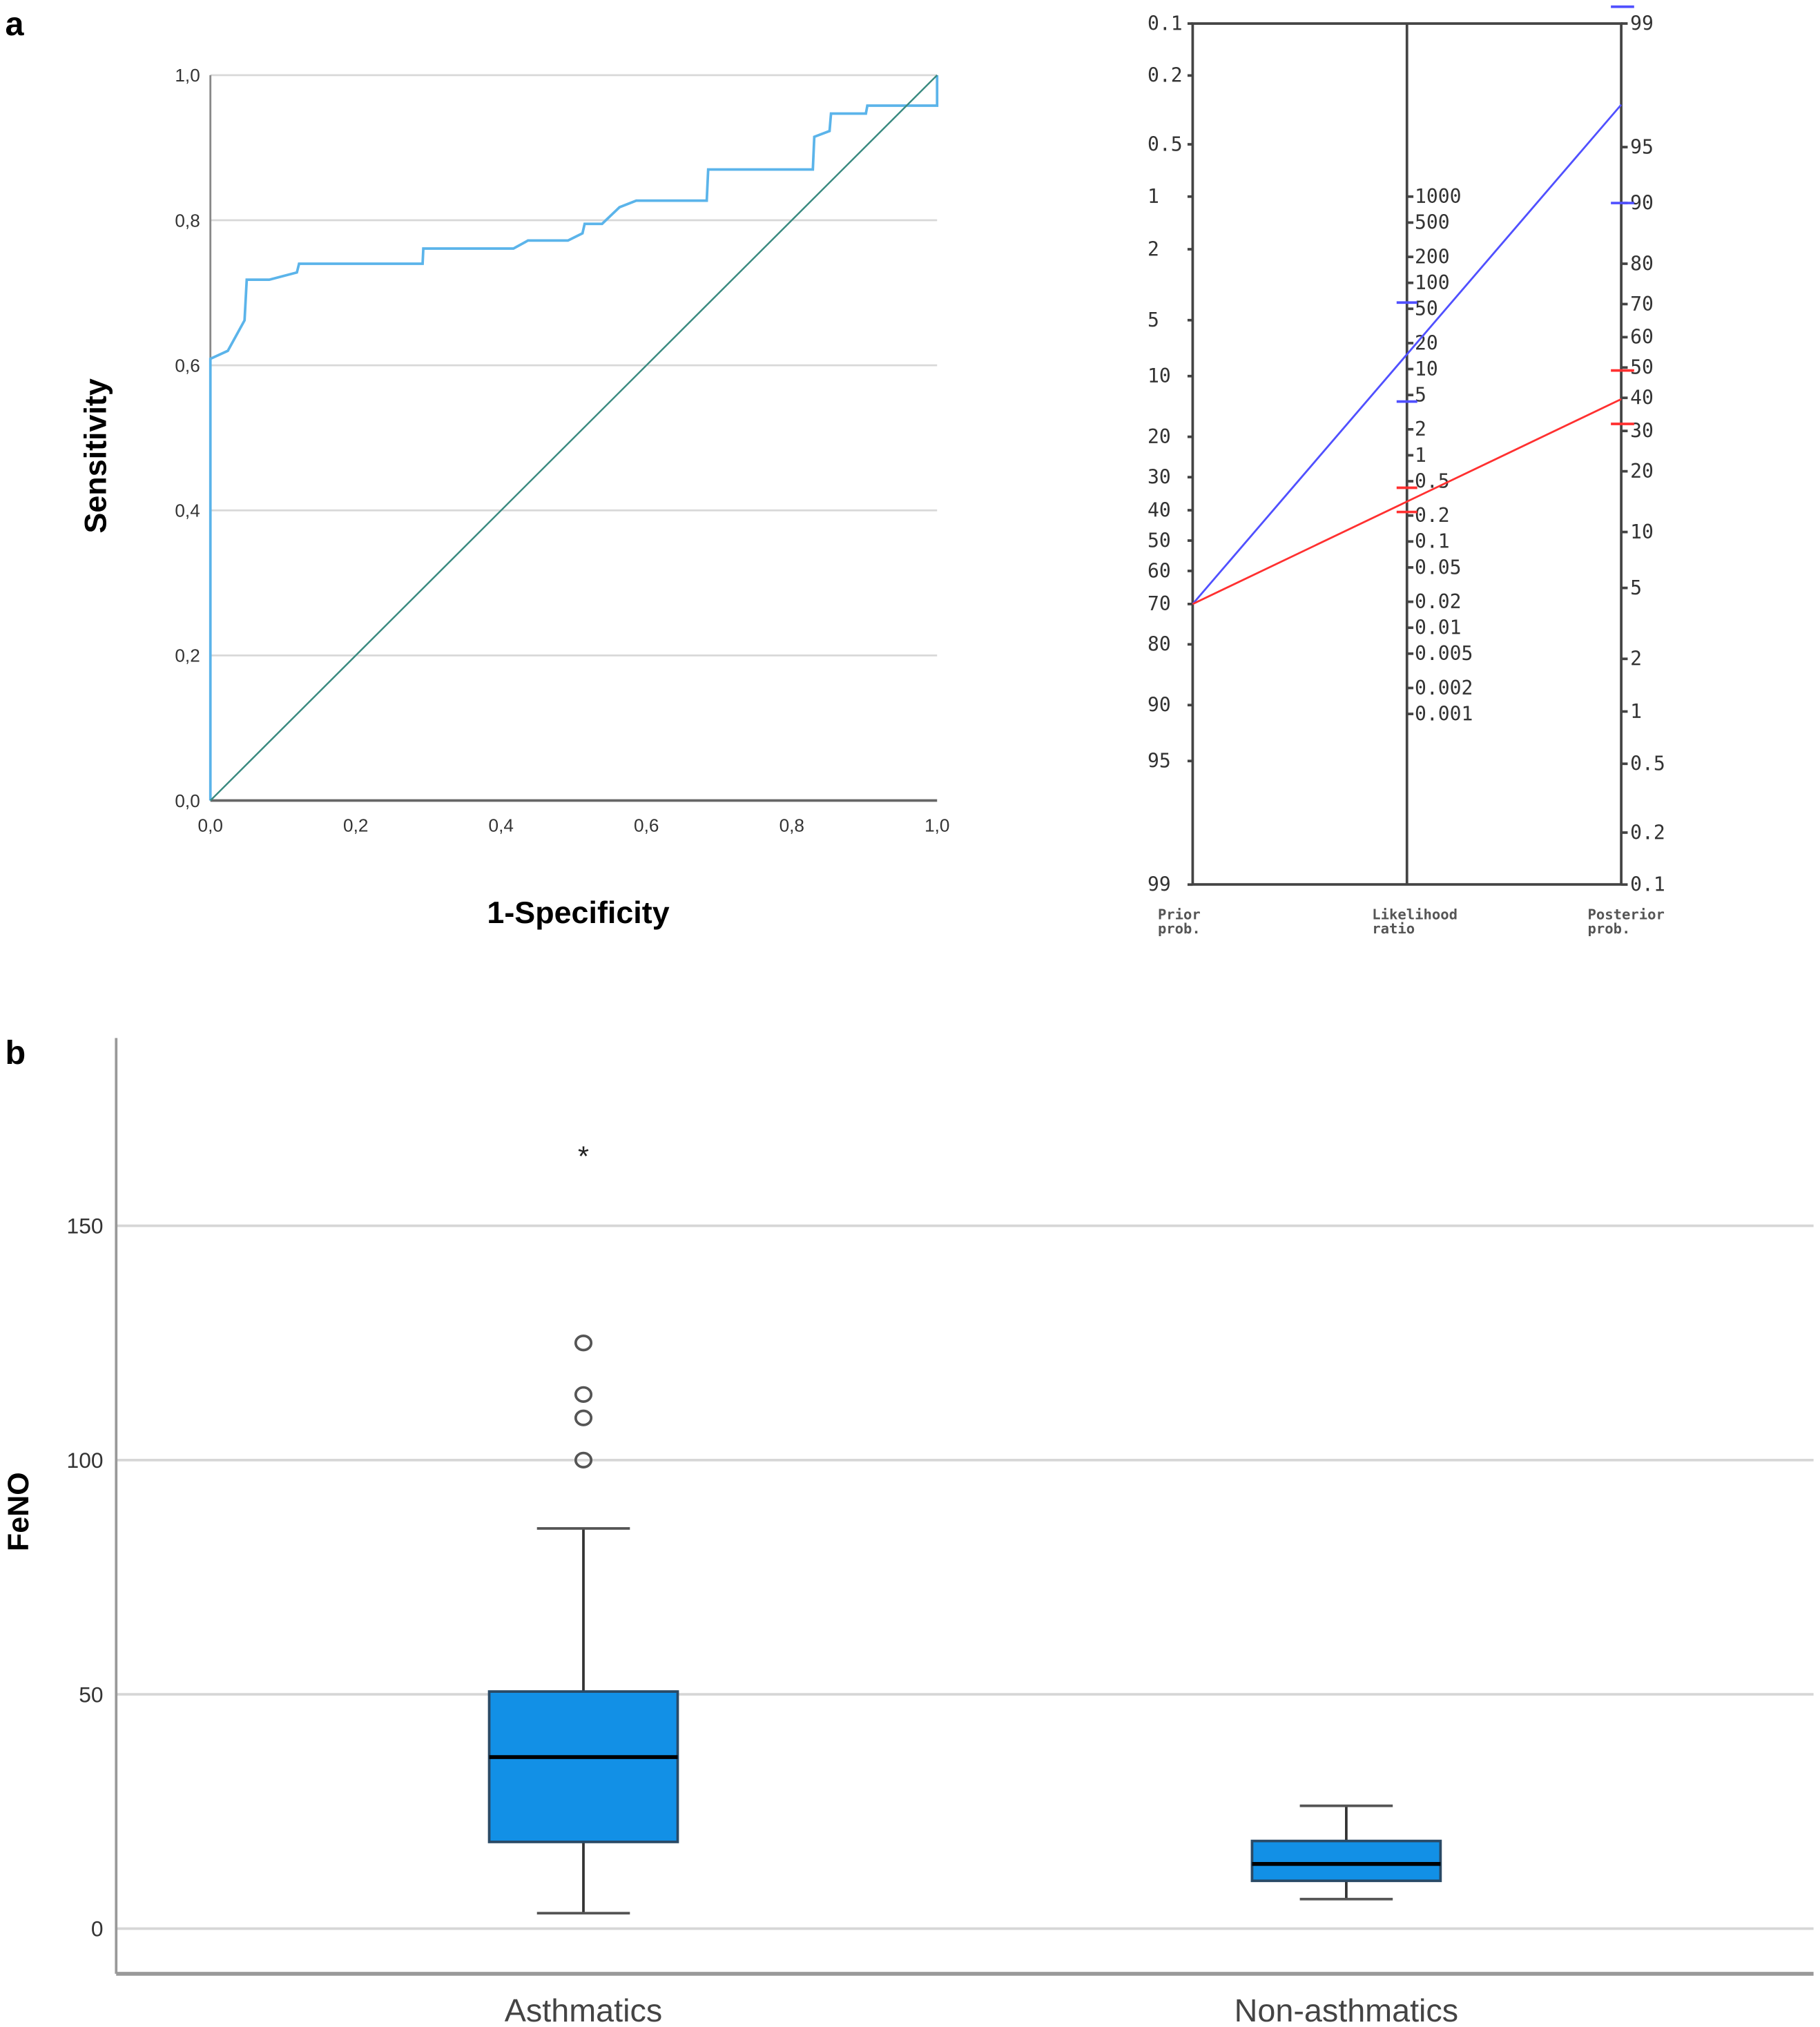 This screenshot has width=1820, height=2027. What do you see at coordinates (1415, 914) in the screenshot?
I see `lr-axis-label: Likelihood` at bounding box center [1415, 914].